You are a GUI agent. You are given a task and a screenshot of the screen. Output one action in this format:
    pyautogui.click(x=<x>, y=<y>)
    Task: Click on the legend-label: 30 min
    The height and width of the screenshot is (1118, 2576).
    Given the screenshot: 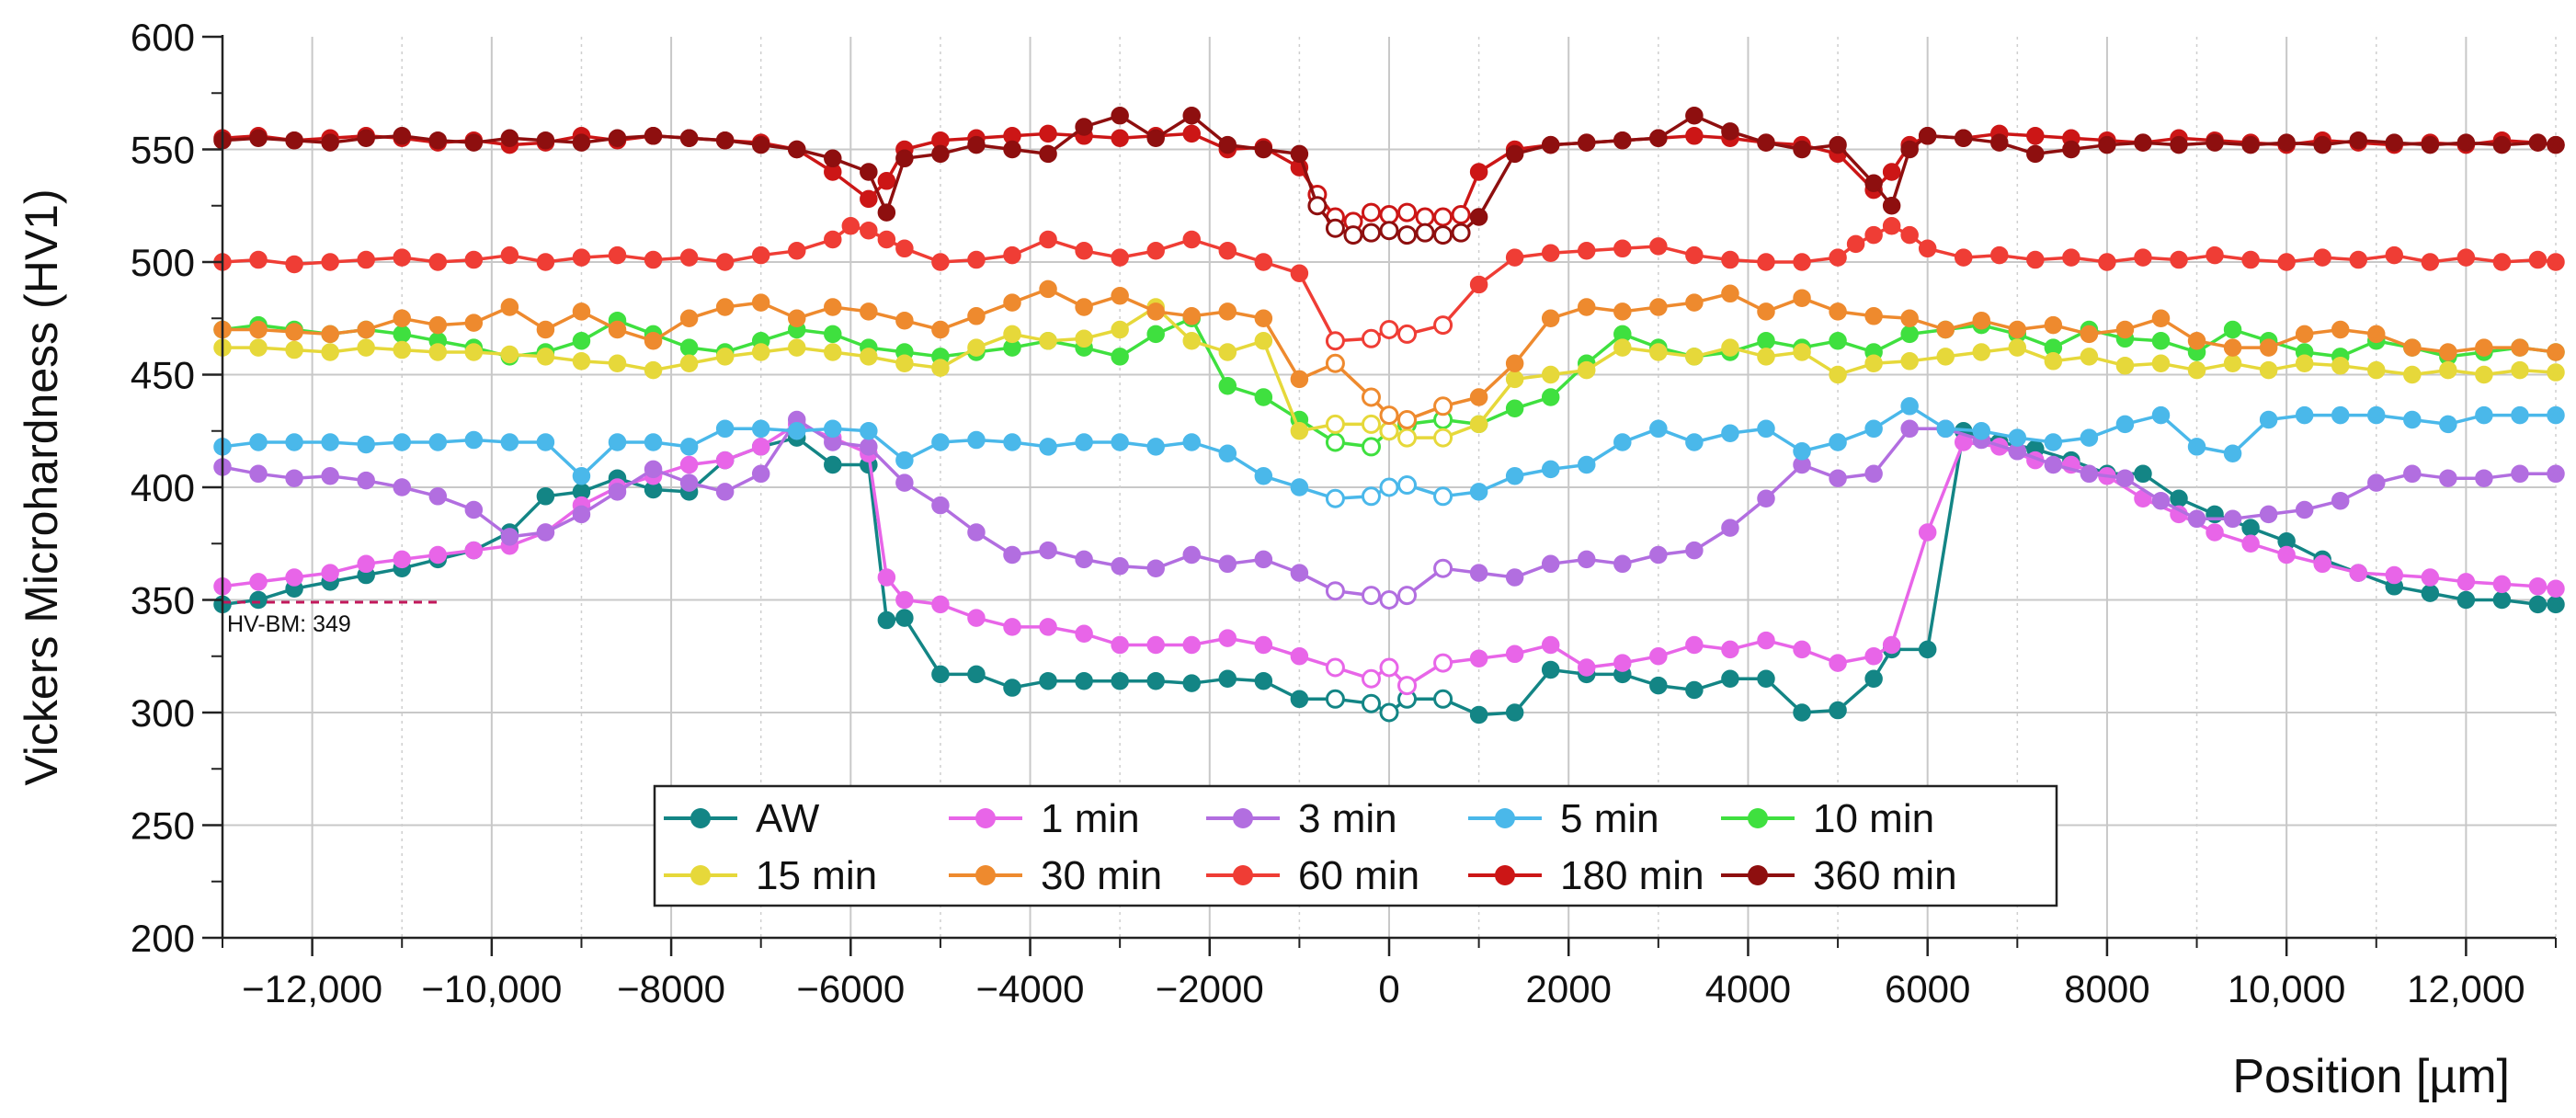 What is the action you would take?
    pyautogui.click(x=1101, y=875)
    